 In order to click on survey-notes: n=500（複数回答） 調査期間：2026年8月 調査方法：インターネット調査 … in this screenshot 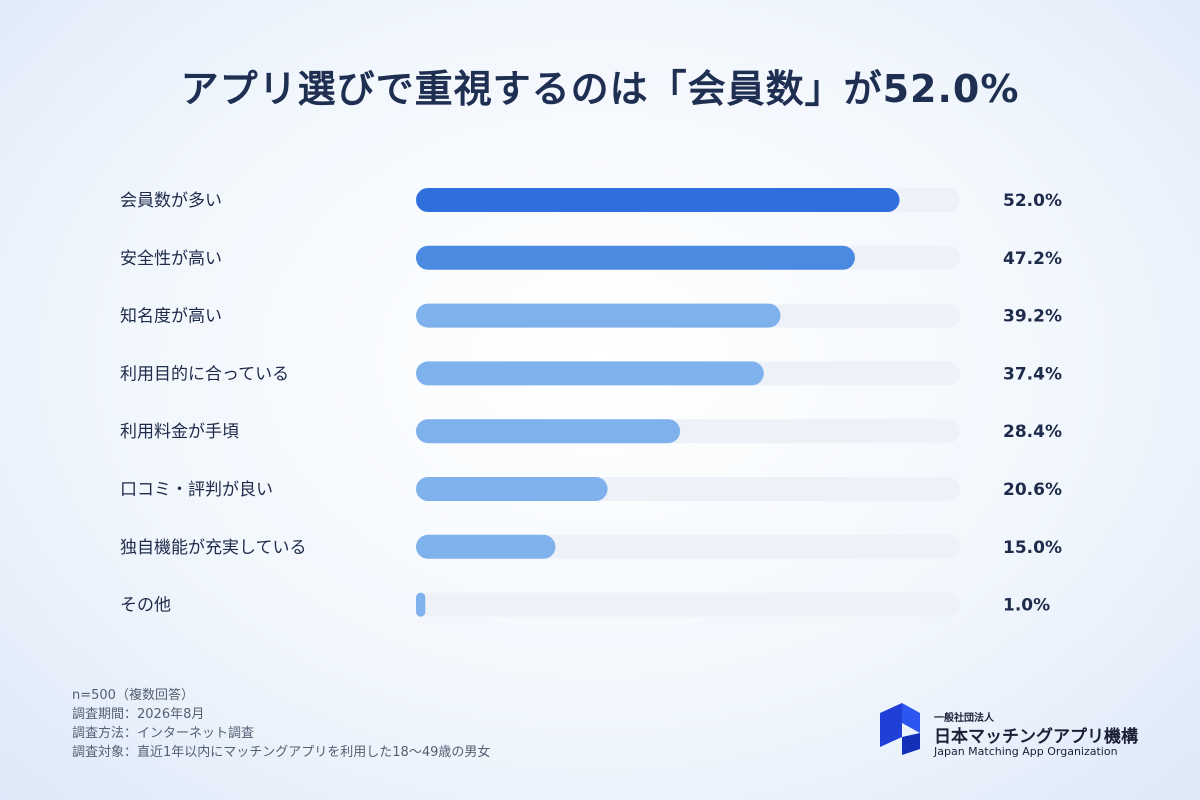, I will do `click(281, 724)`.